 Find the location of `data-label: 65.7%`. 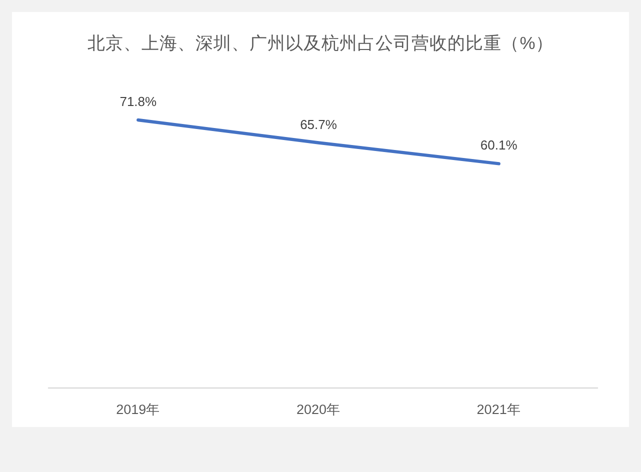

data-label: 65.7% is located at coordinates (319, 124).